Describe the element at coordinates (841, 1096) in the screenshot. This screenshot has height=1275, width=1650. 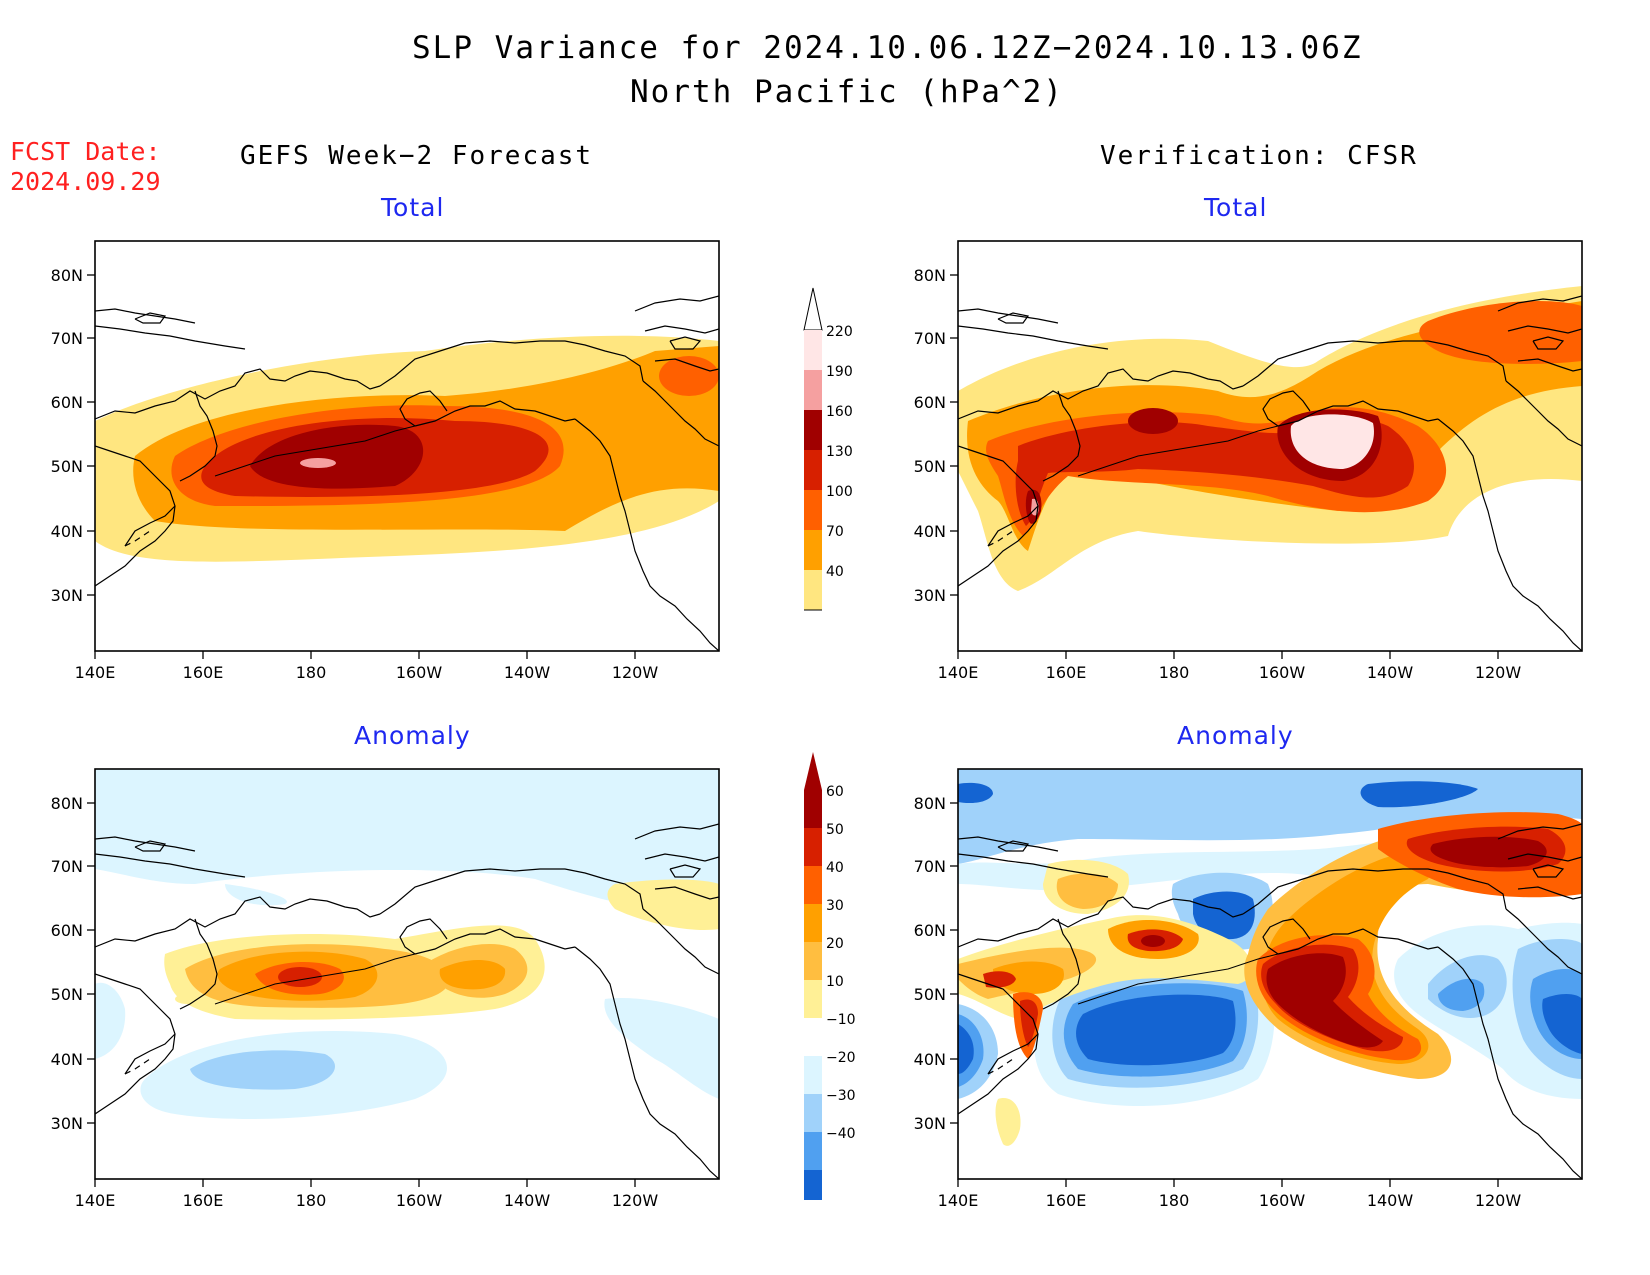
I see `anomaly-colorbar-label: −30` at that location.